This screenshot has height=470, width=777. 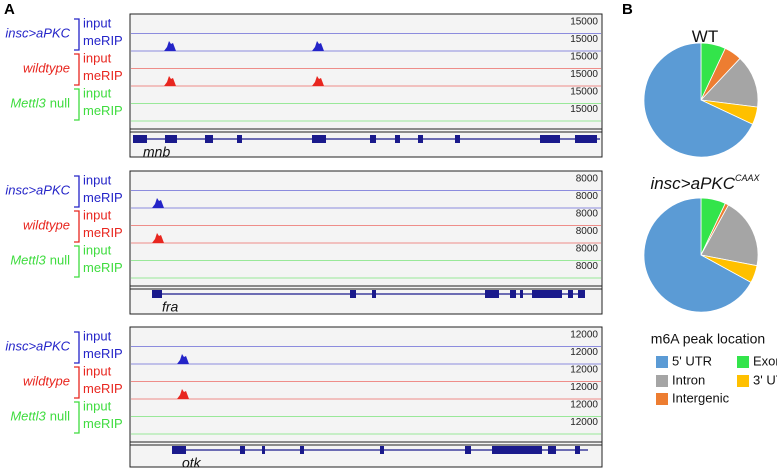 I want to click on pie-title-main: insc>aPKC, so click(x=692, y=183).